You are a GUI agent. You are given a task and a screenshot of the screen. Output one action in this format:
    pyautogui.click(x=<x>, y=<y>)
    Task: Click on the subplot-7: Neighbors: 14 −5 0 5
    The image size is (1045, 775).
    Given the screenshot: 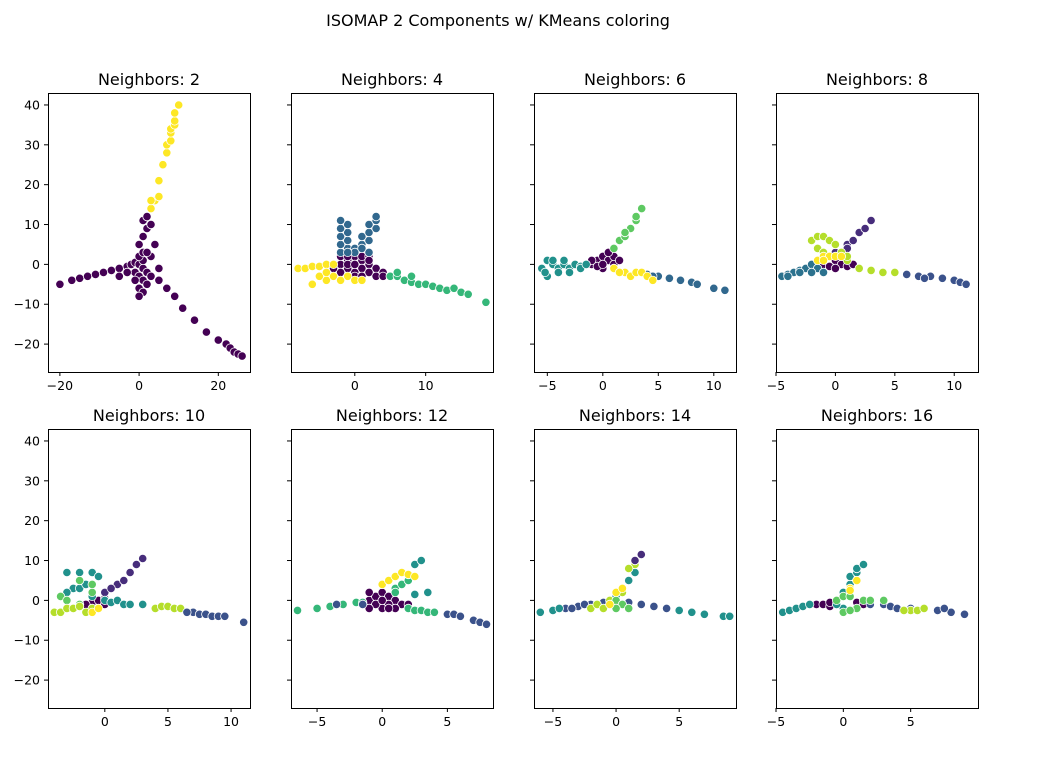 What is the action you would take?
    pyautogui.click(x=633, y=567)
    